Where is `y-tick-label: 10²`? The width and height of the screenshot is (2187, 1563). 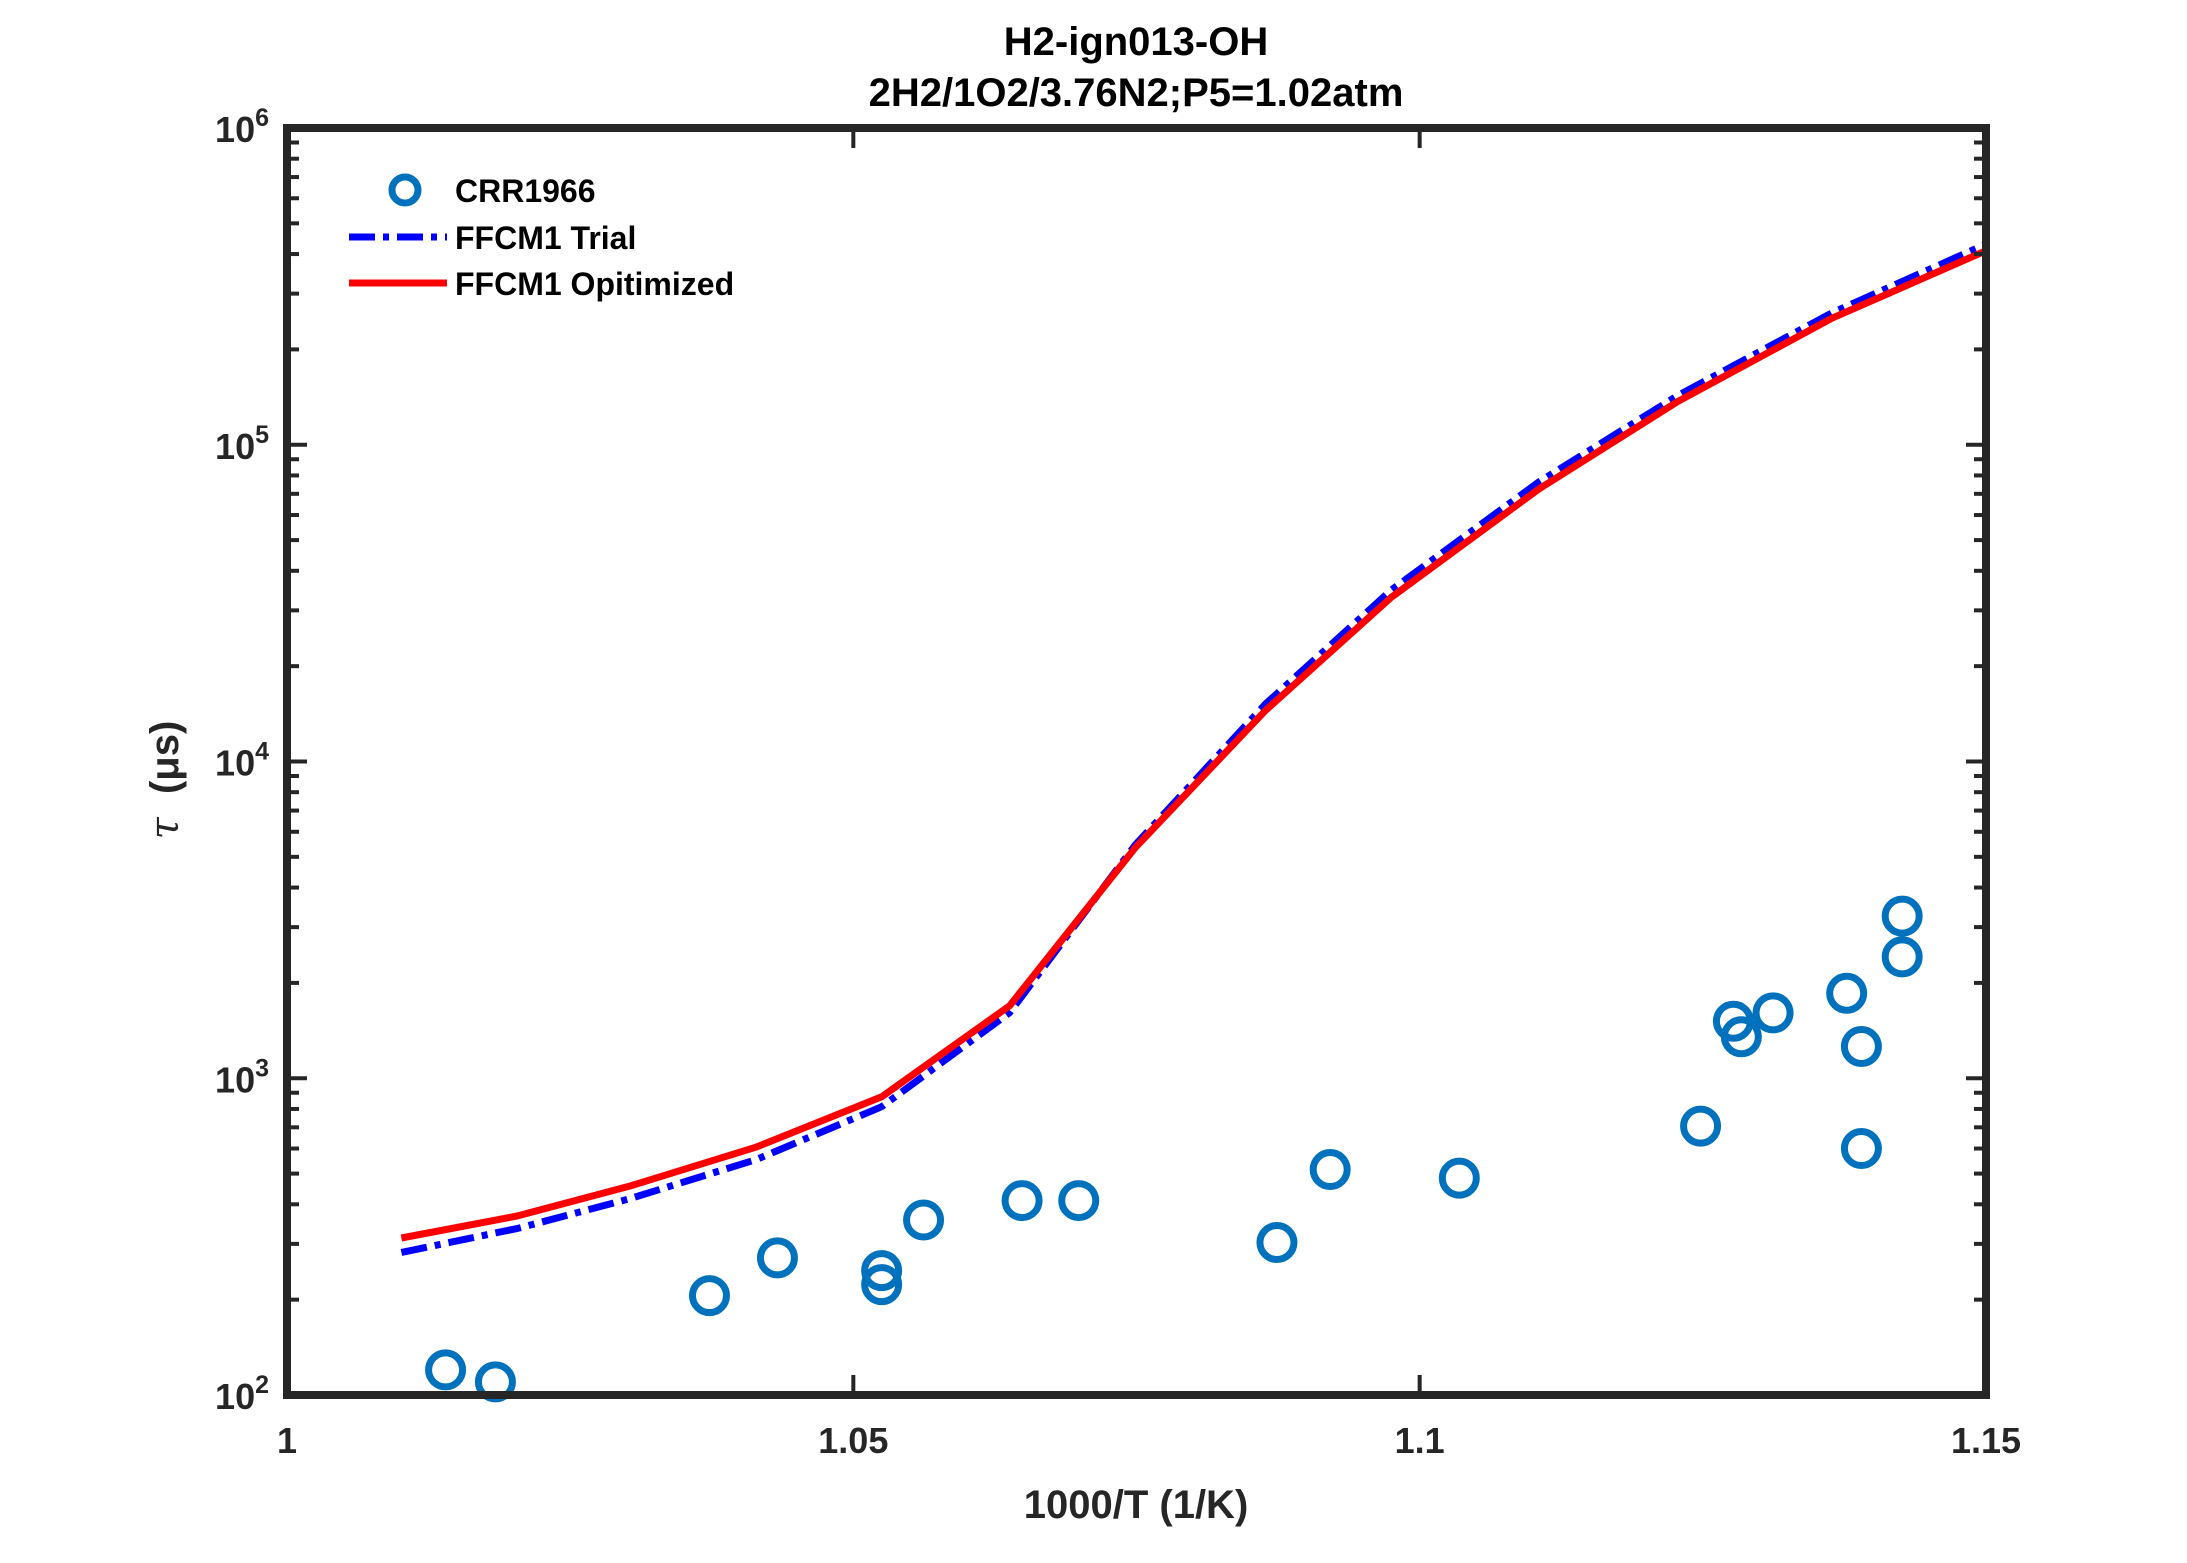 y-tick-label: 10² is located at coordinates (242, 1394).